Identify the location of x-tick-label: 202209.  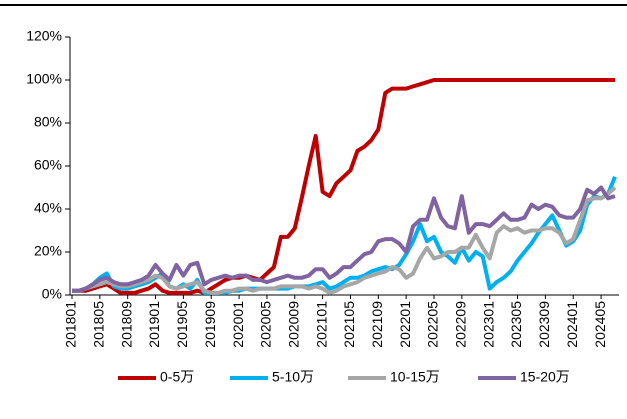
(461, 324).